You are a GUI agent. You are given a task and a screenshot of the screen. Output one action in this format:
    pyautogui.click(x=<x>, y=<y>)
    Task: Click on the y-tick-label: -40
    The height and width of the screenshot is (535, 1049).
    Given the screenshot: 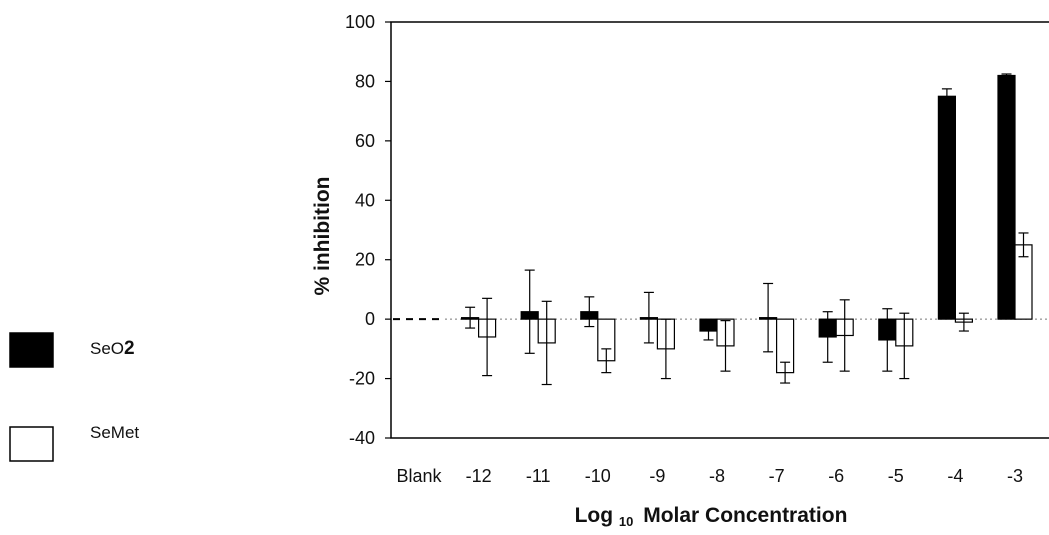 What is the action you would take?
    pyautogui.click(x=362, y=438)
    